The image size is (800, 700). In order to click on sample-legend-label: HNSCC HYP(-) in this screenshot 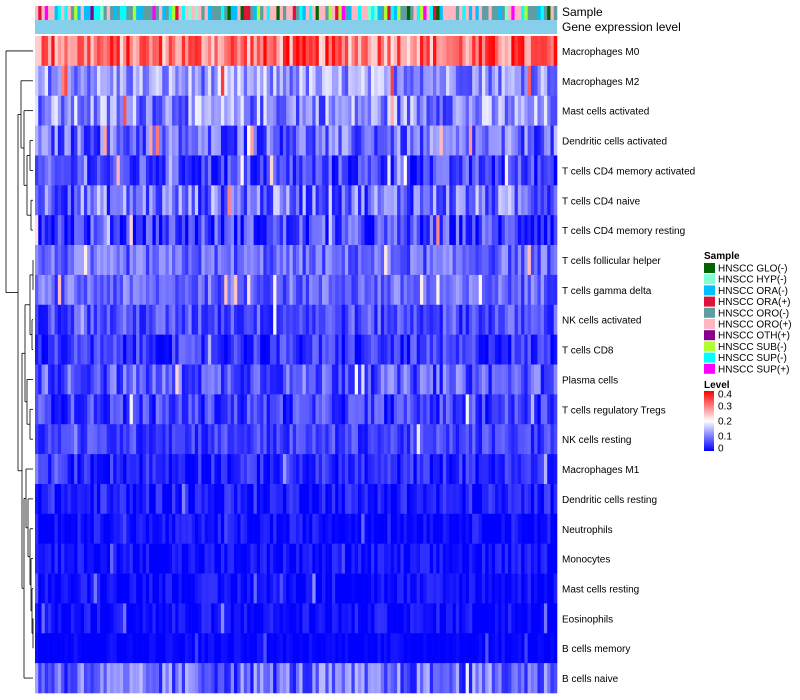, I will do `click(752, 280)`.